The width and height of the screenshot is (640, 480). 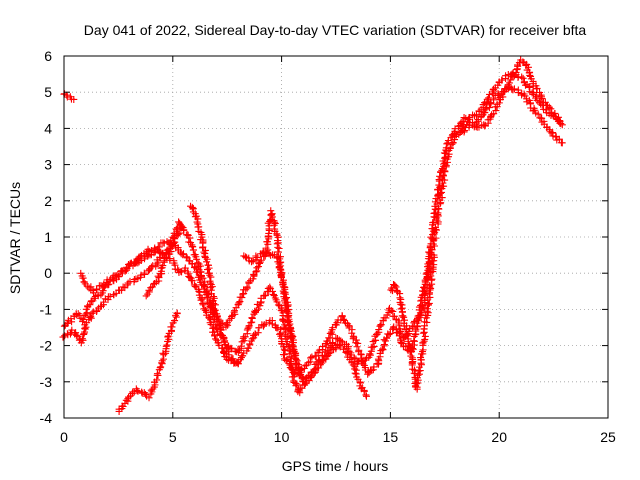 What do you see at coordinates (214, 285) in the screenshot?
I see `series-track-g` at bounding box center [214, 285].